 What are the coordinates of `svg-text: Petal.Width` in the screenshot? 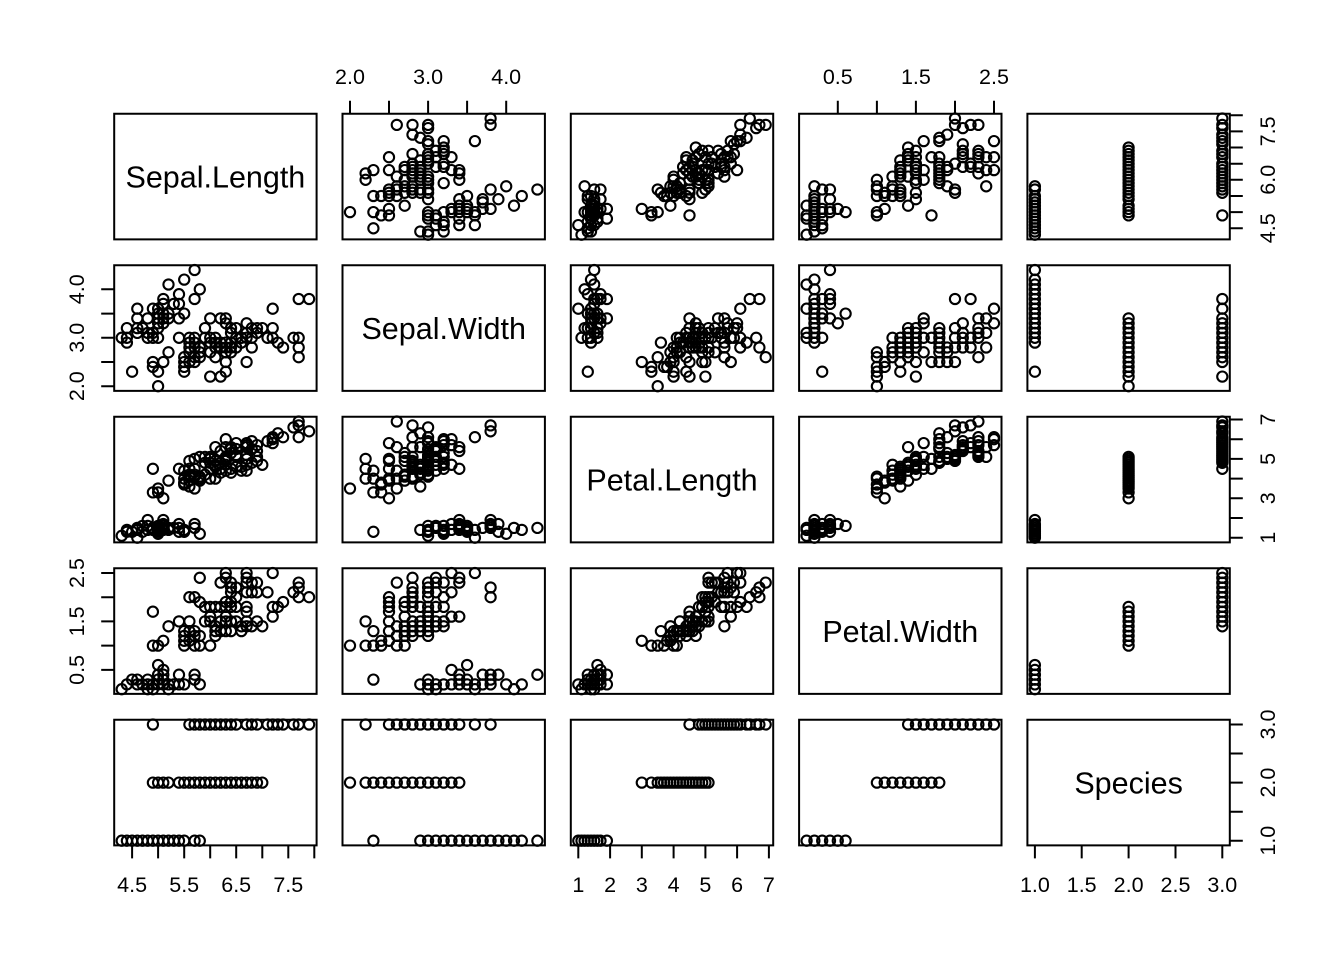 It's located at (900, 632).